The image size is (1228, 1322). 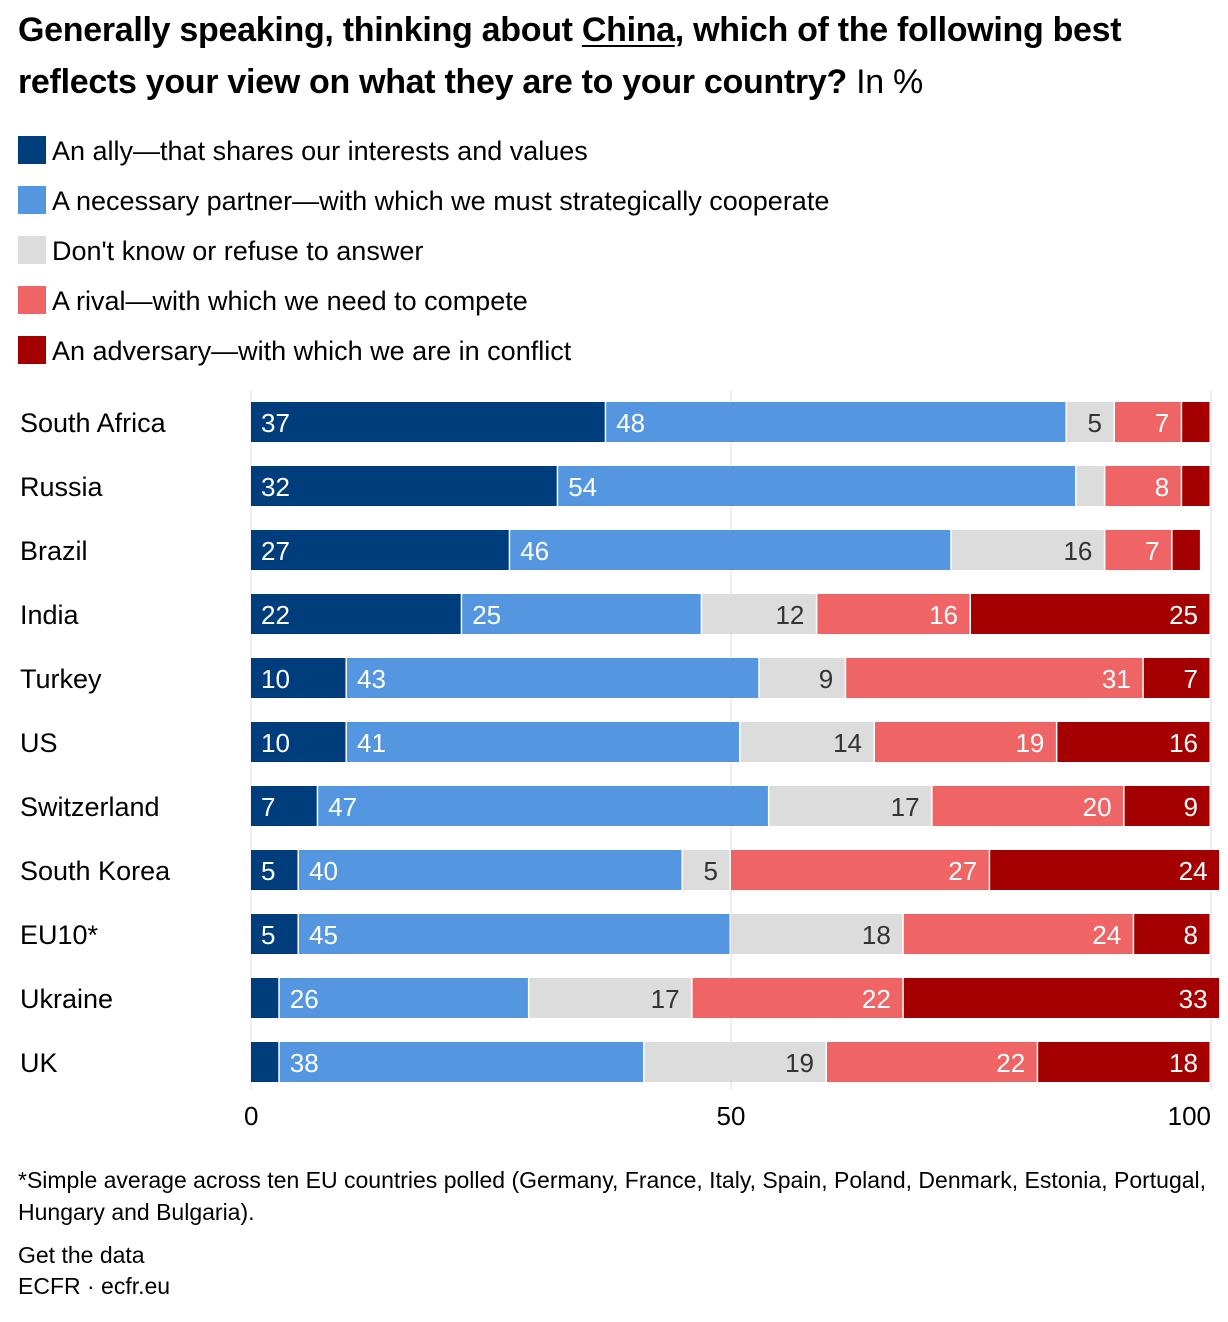 What do you see at coordinates (1027, 550) in the screenshot?
I see `bar-brazil-dont-know` at bounding box center [1027, 550].